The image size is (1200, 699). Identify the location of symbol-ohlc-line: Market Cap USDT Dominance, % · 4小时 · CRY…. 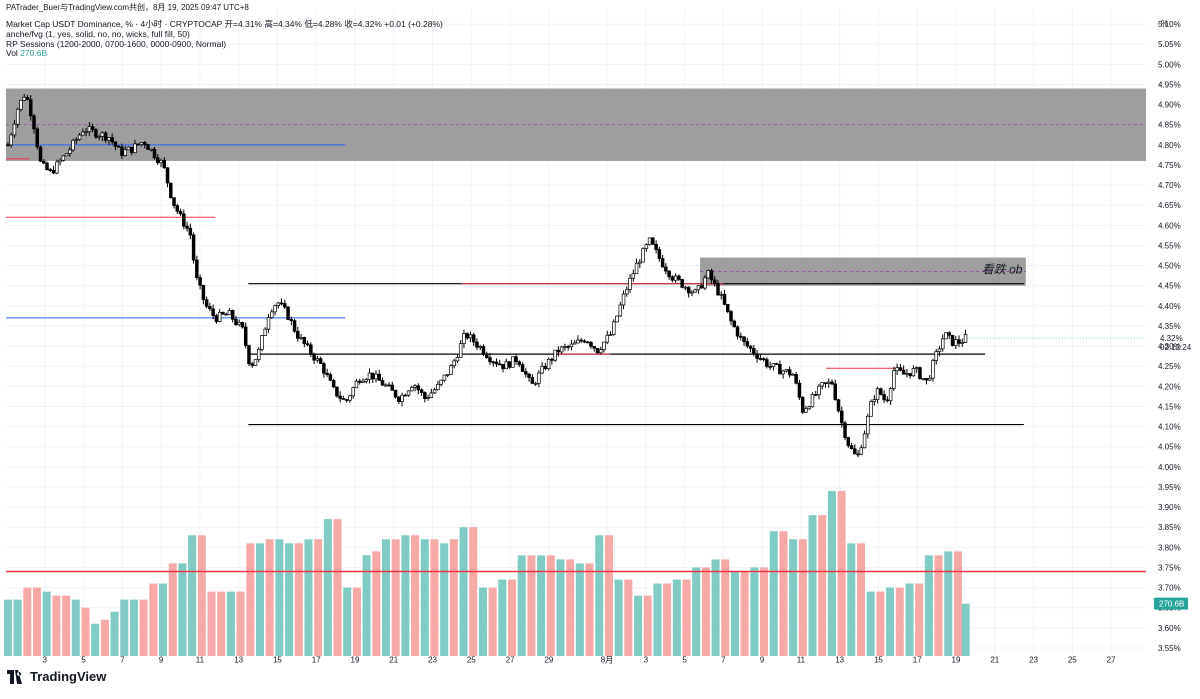
(224, 24).